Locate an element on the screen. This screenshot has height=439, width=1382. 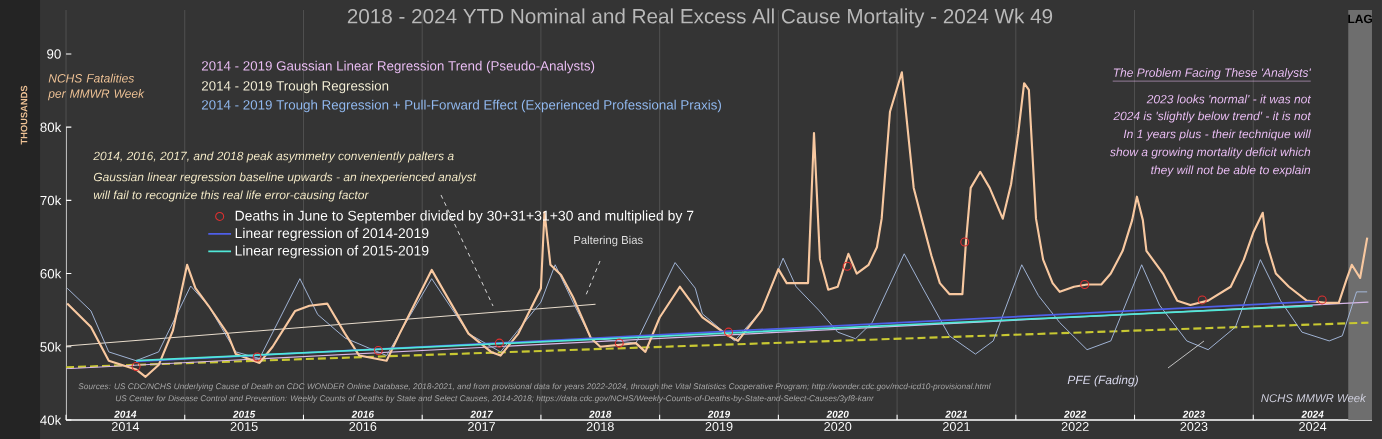
x2-tick-label: 2021 is located at coordinates (956, 426).